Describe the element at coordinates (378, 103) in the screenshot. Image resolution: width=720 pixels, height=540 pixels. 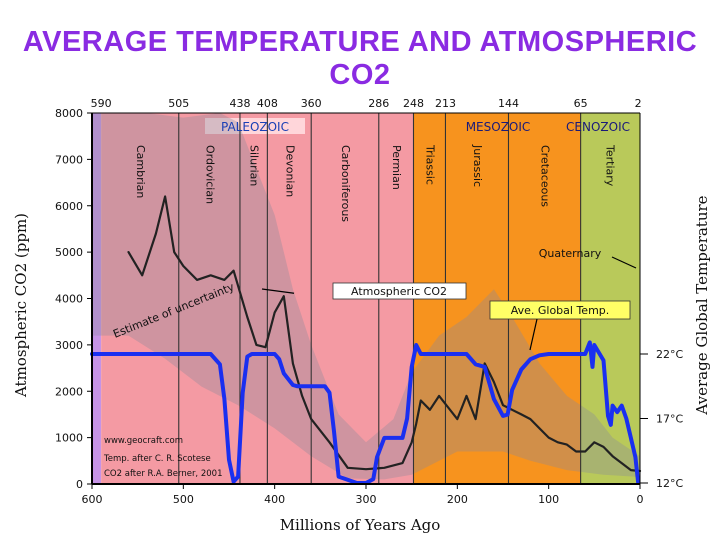
I see `top-tick-label: 286` at that location.